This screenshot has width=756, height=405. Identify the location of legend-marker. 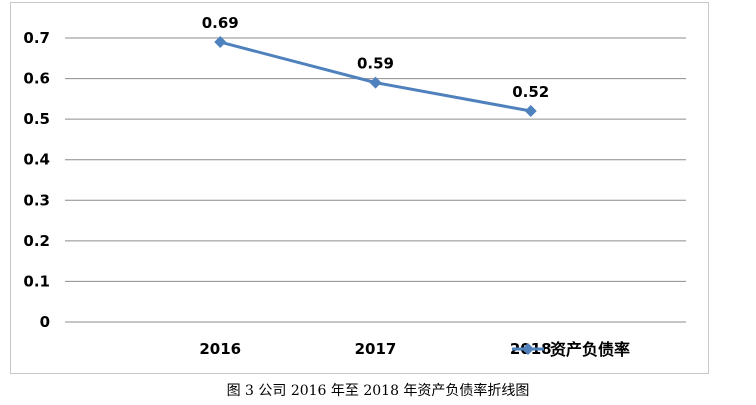
(528, 349).